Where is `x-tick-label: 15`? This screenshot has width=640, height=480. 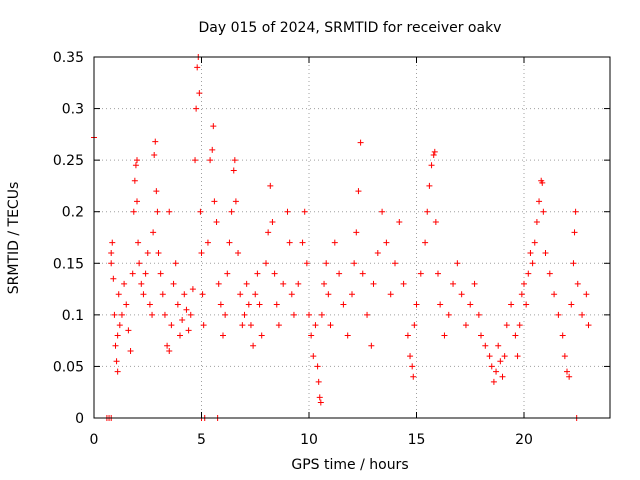
x-tick-label: 15 is located at coordinates (417, 440).